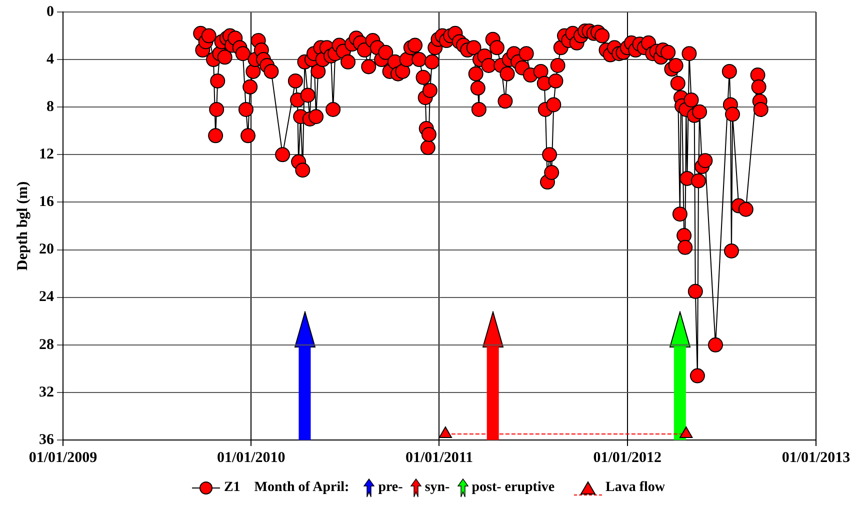  What do you see at coordinates (251, 458) in the screenshot?
I see `x-tick-label: 01/01/2010` at bounding box center [251, 458].